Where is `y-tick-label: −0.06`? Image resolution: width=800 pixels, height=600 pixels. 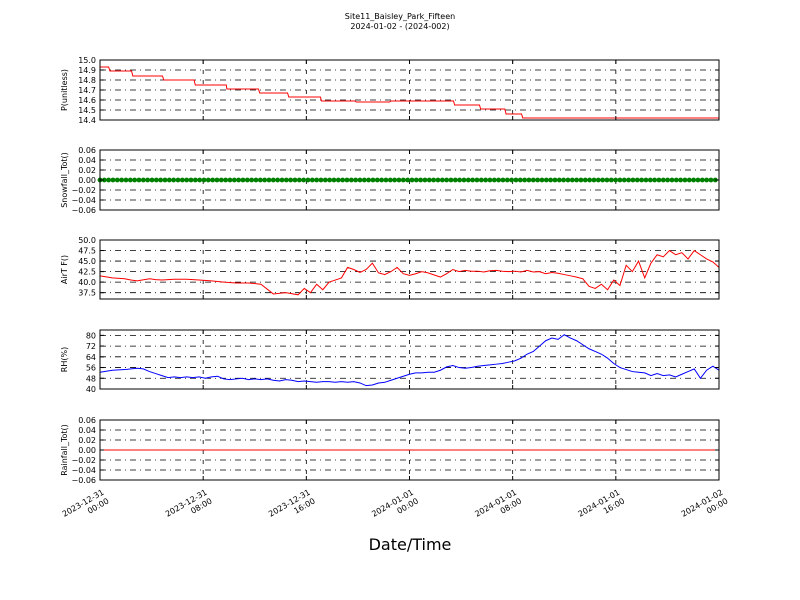
y-tick-label: −0.06 is located at coordinates (83, 480).